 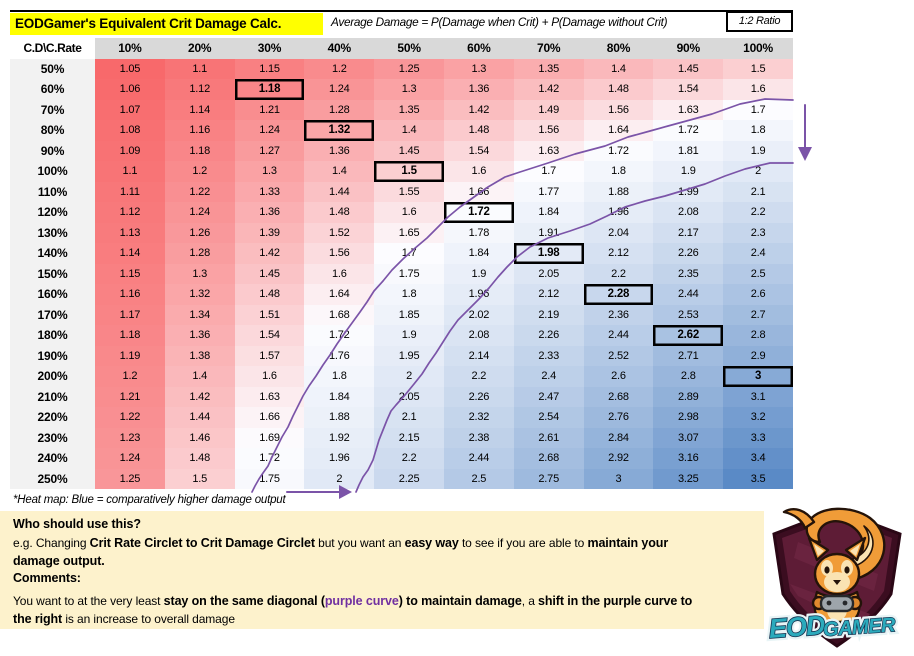 What do you see at coordinates (688, 150) in the screenshot?
I see `heatmap-cell: 1.81` at bounding box center [688, 150].